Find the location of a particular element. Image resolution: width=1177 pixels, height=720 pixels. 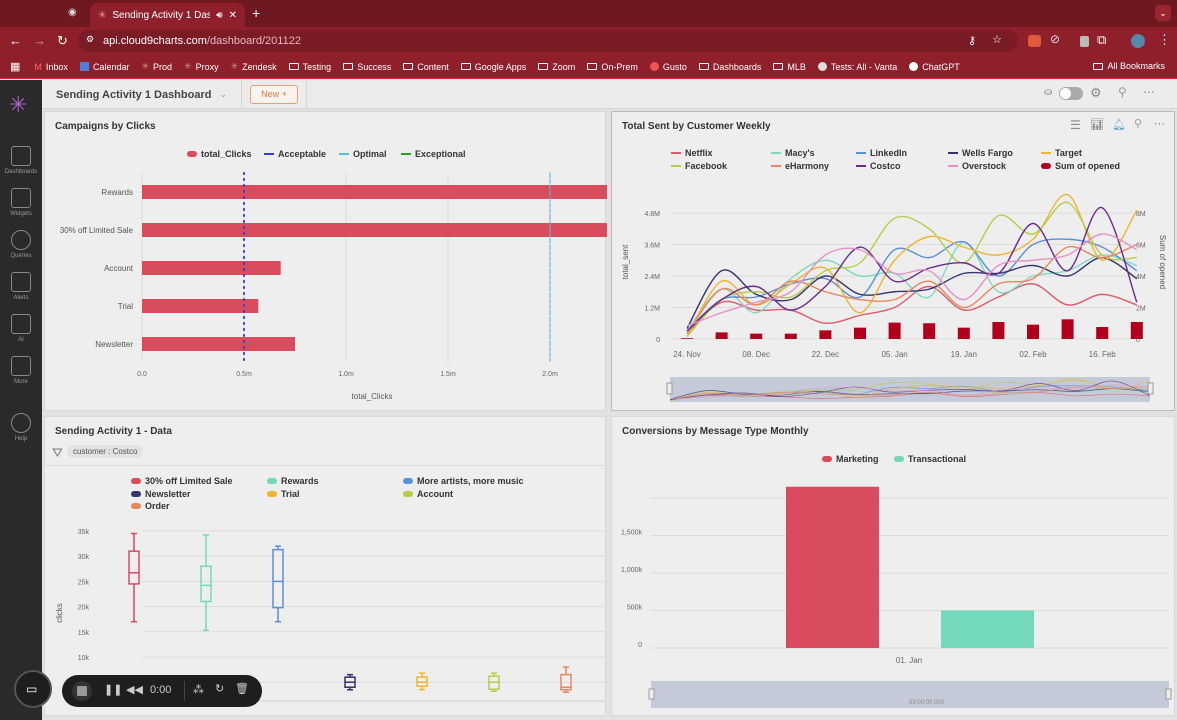

new-tab-icon: + is located at coordinates (256, 13).